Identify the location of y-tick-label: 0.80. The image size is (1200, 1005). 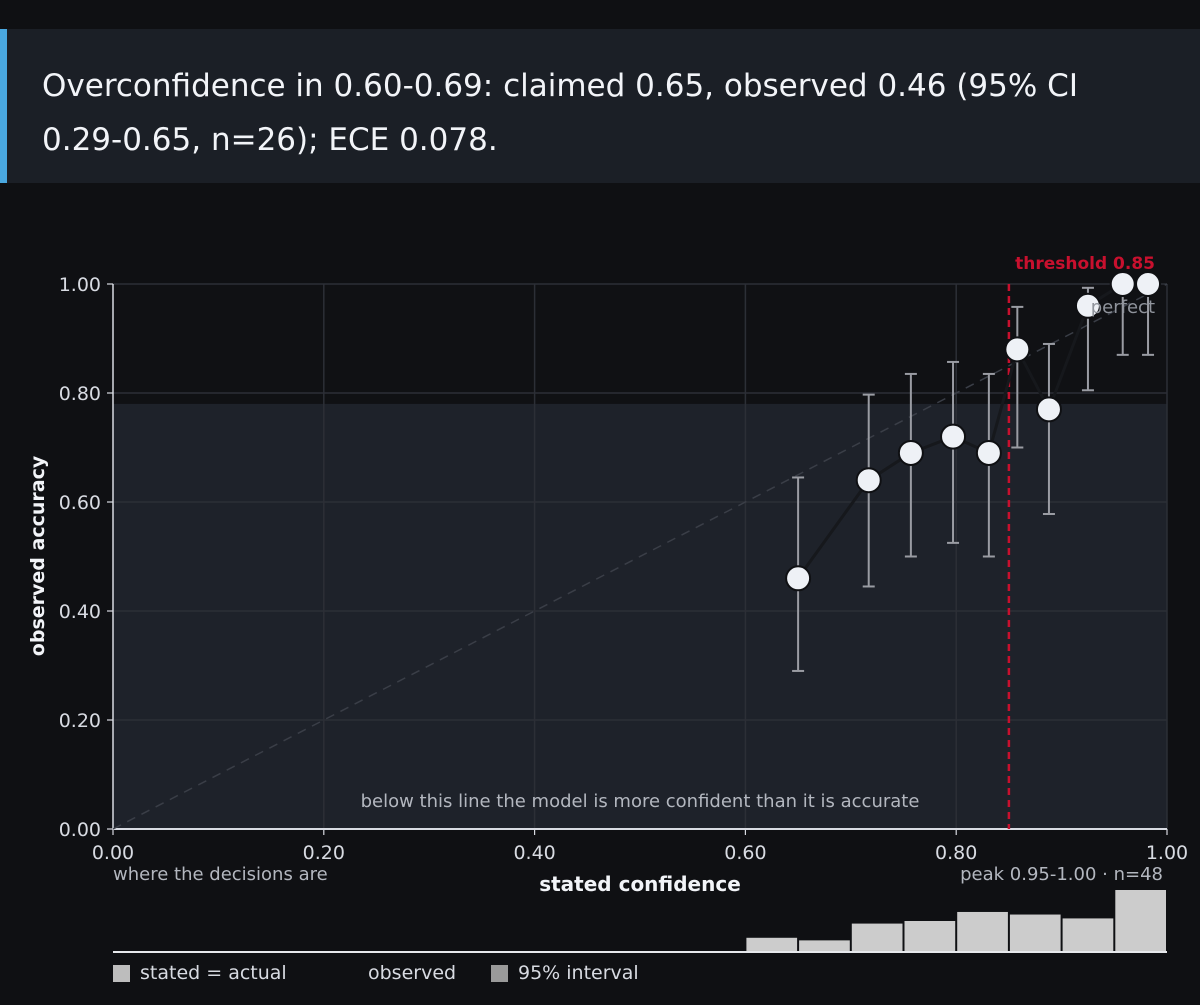
(80, 394).